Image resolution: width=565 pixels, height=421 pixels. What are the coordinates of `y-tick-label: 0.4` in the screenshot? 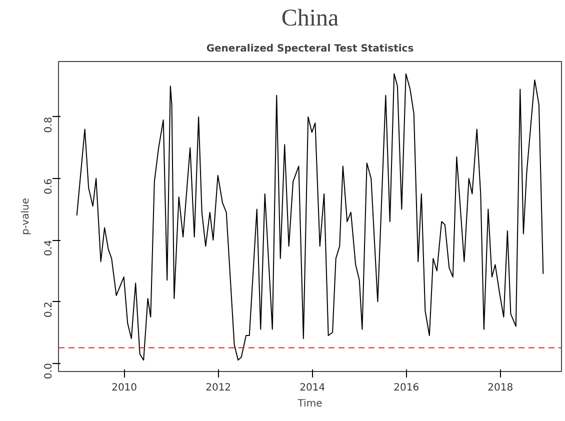 It's located at (49, 248).